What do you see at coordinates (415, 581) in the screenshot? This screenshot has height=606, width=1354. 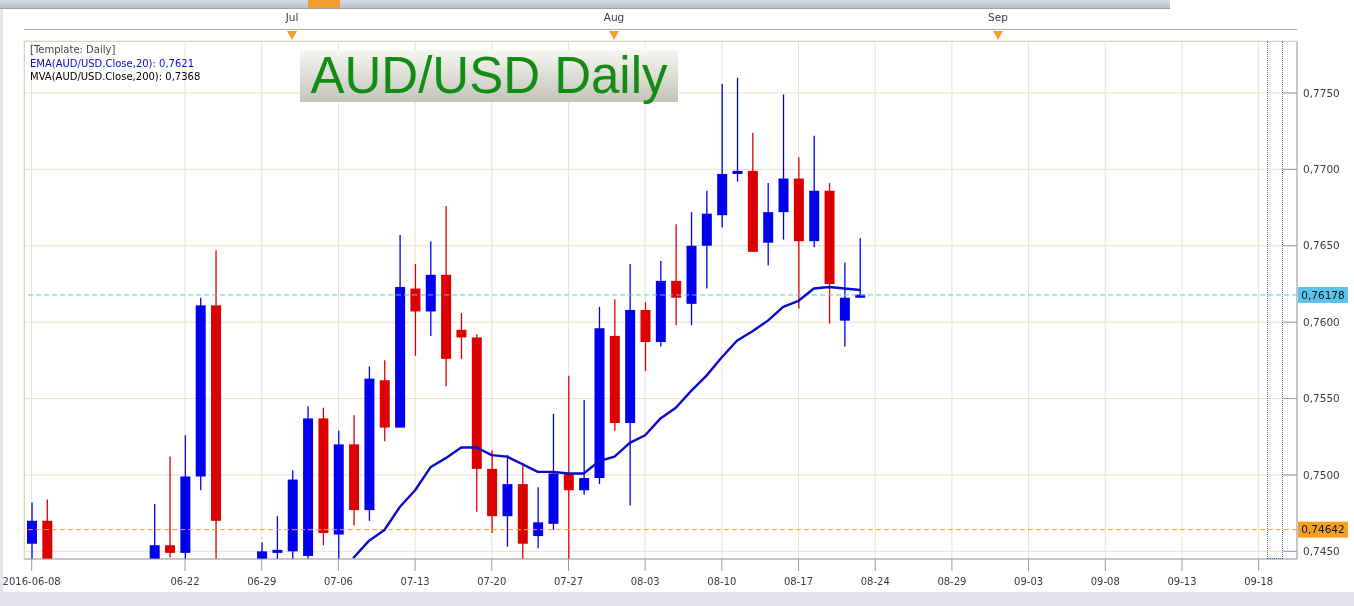 I see `x-tick-label: 07-13` at bounding box center [415, 581].